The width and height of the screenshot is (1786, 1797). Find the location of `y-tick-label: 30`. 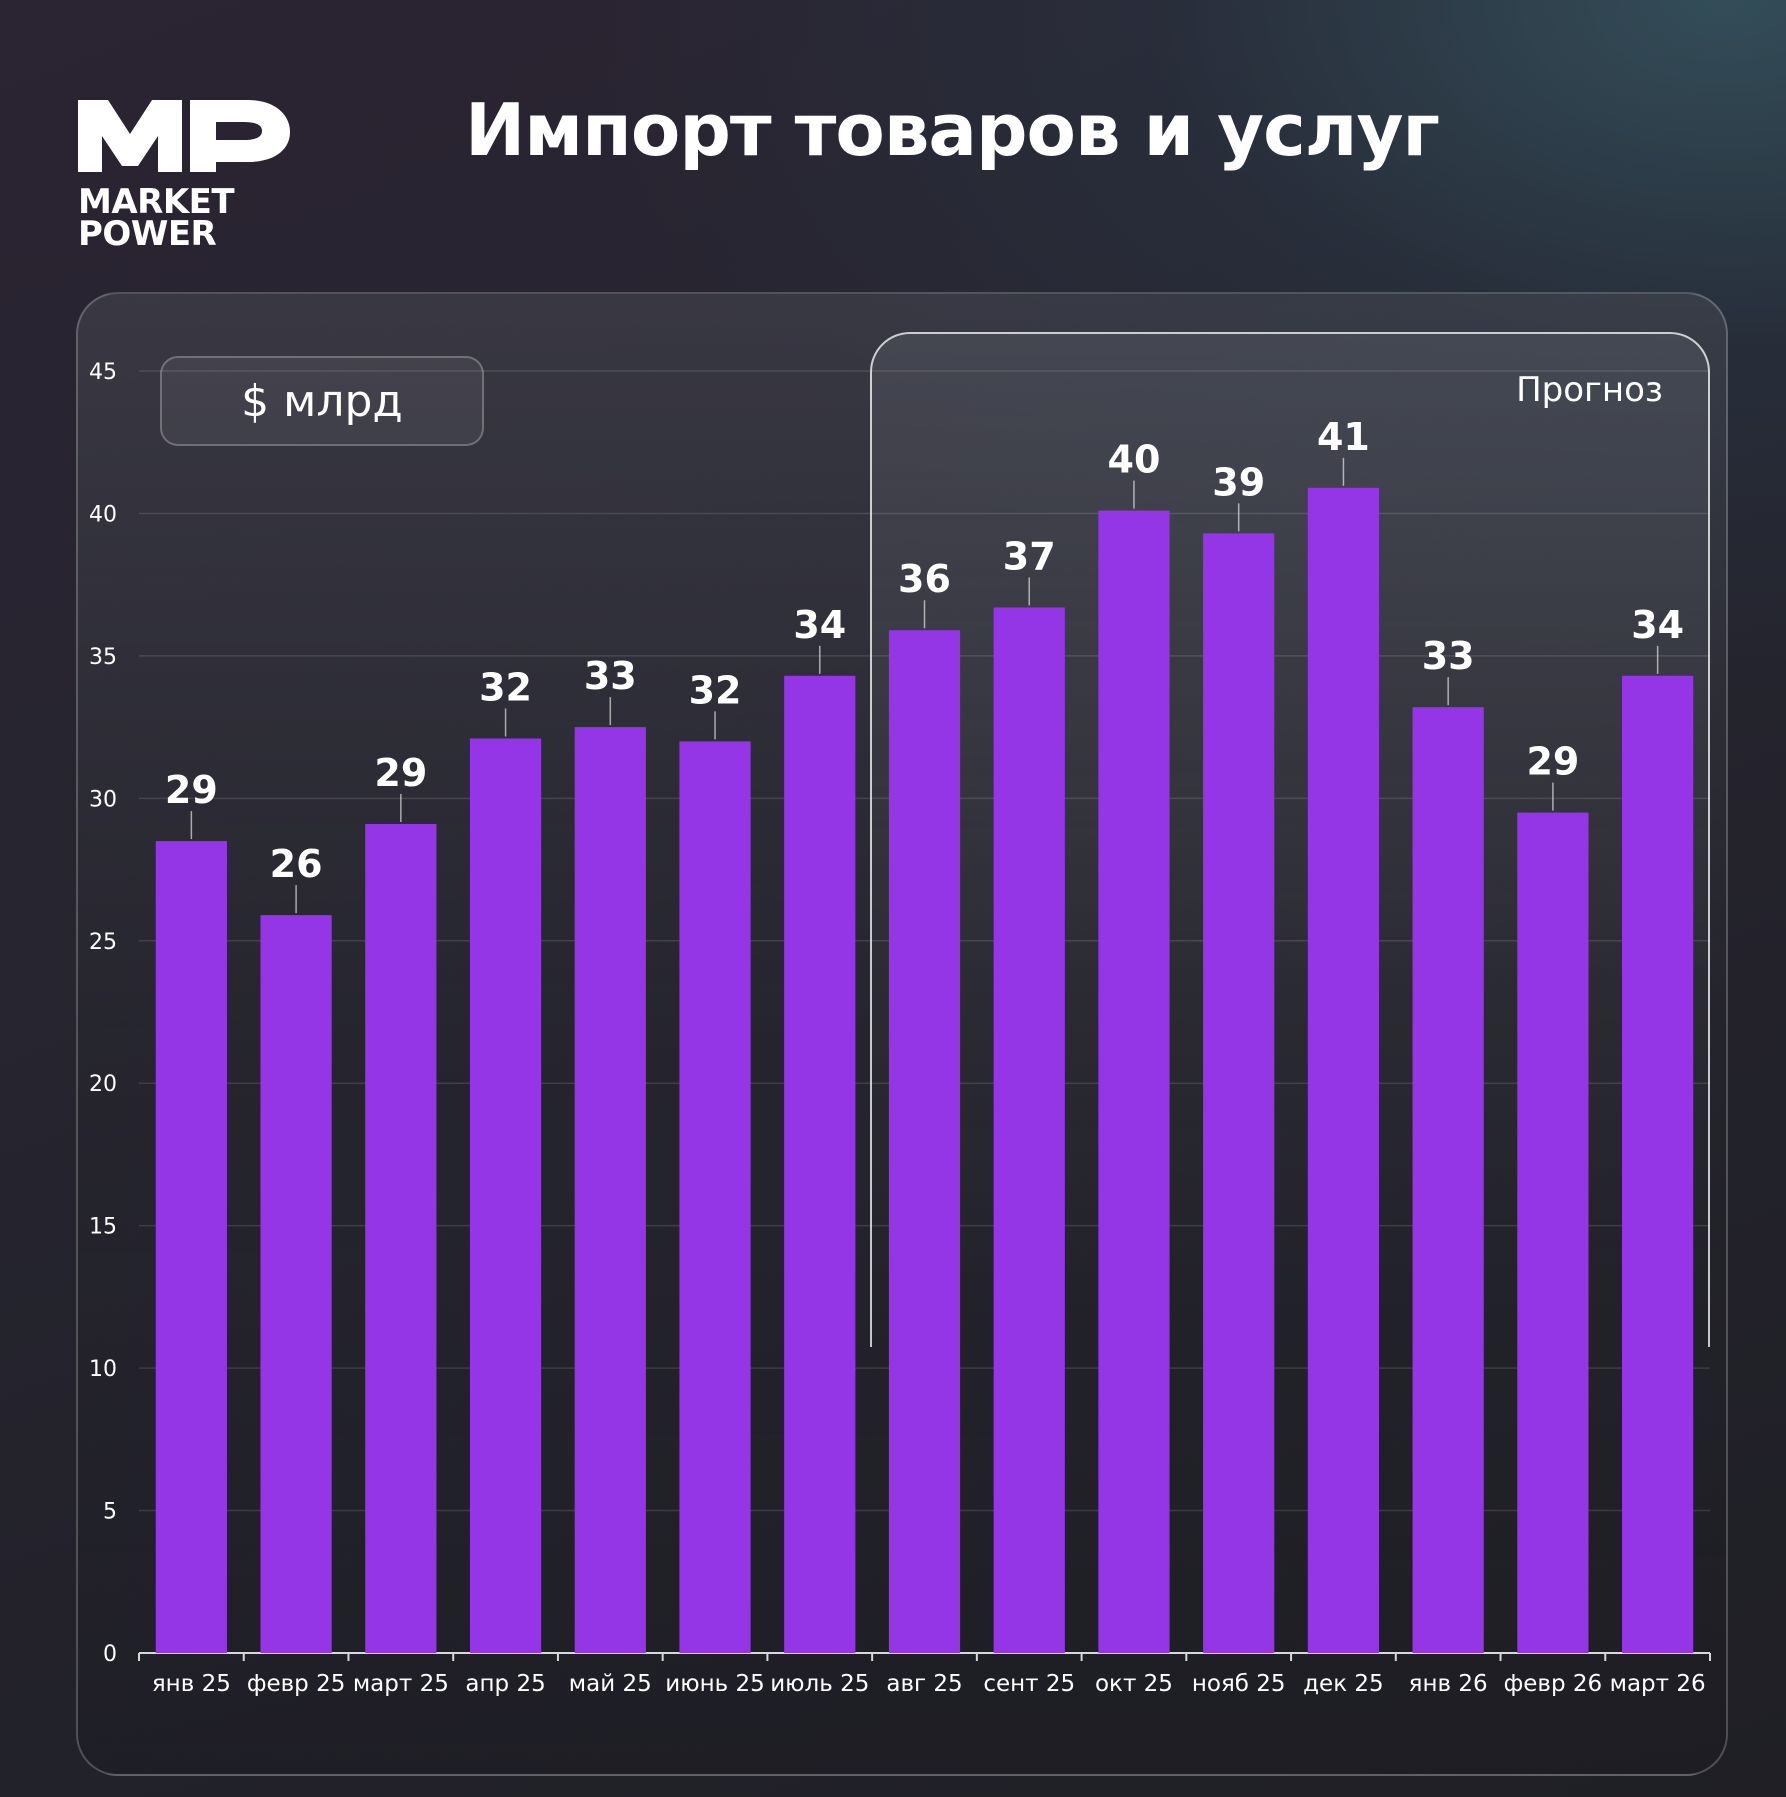

y-tick-label: 30 is located at coordinates (103, 799).